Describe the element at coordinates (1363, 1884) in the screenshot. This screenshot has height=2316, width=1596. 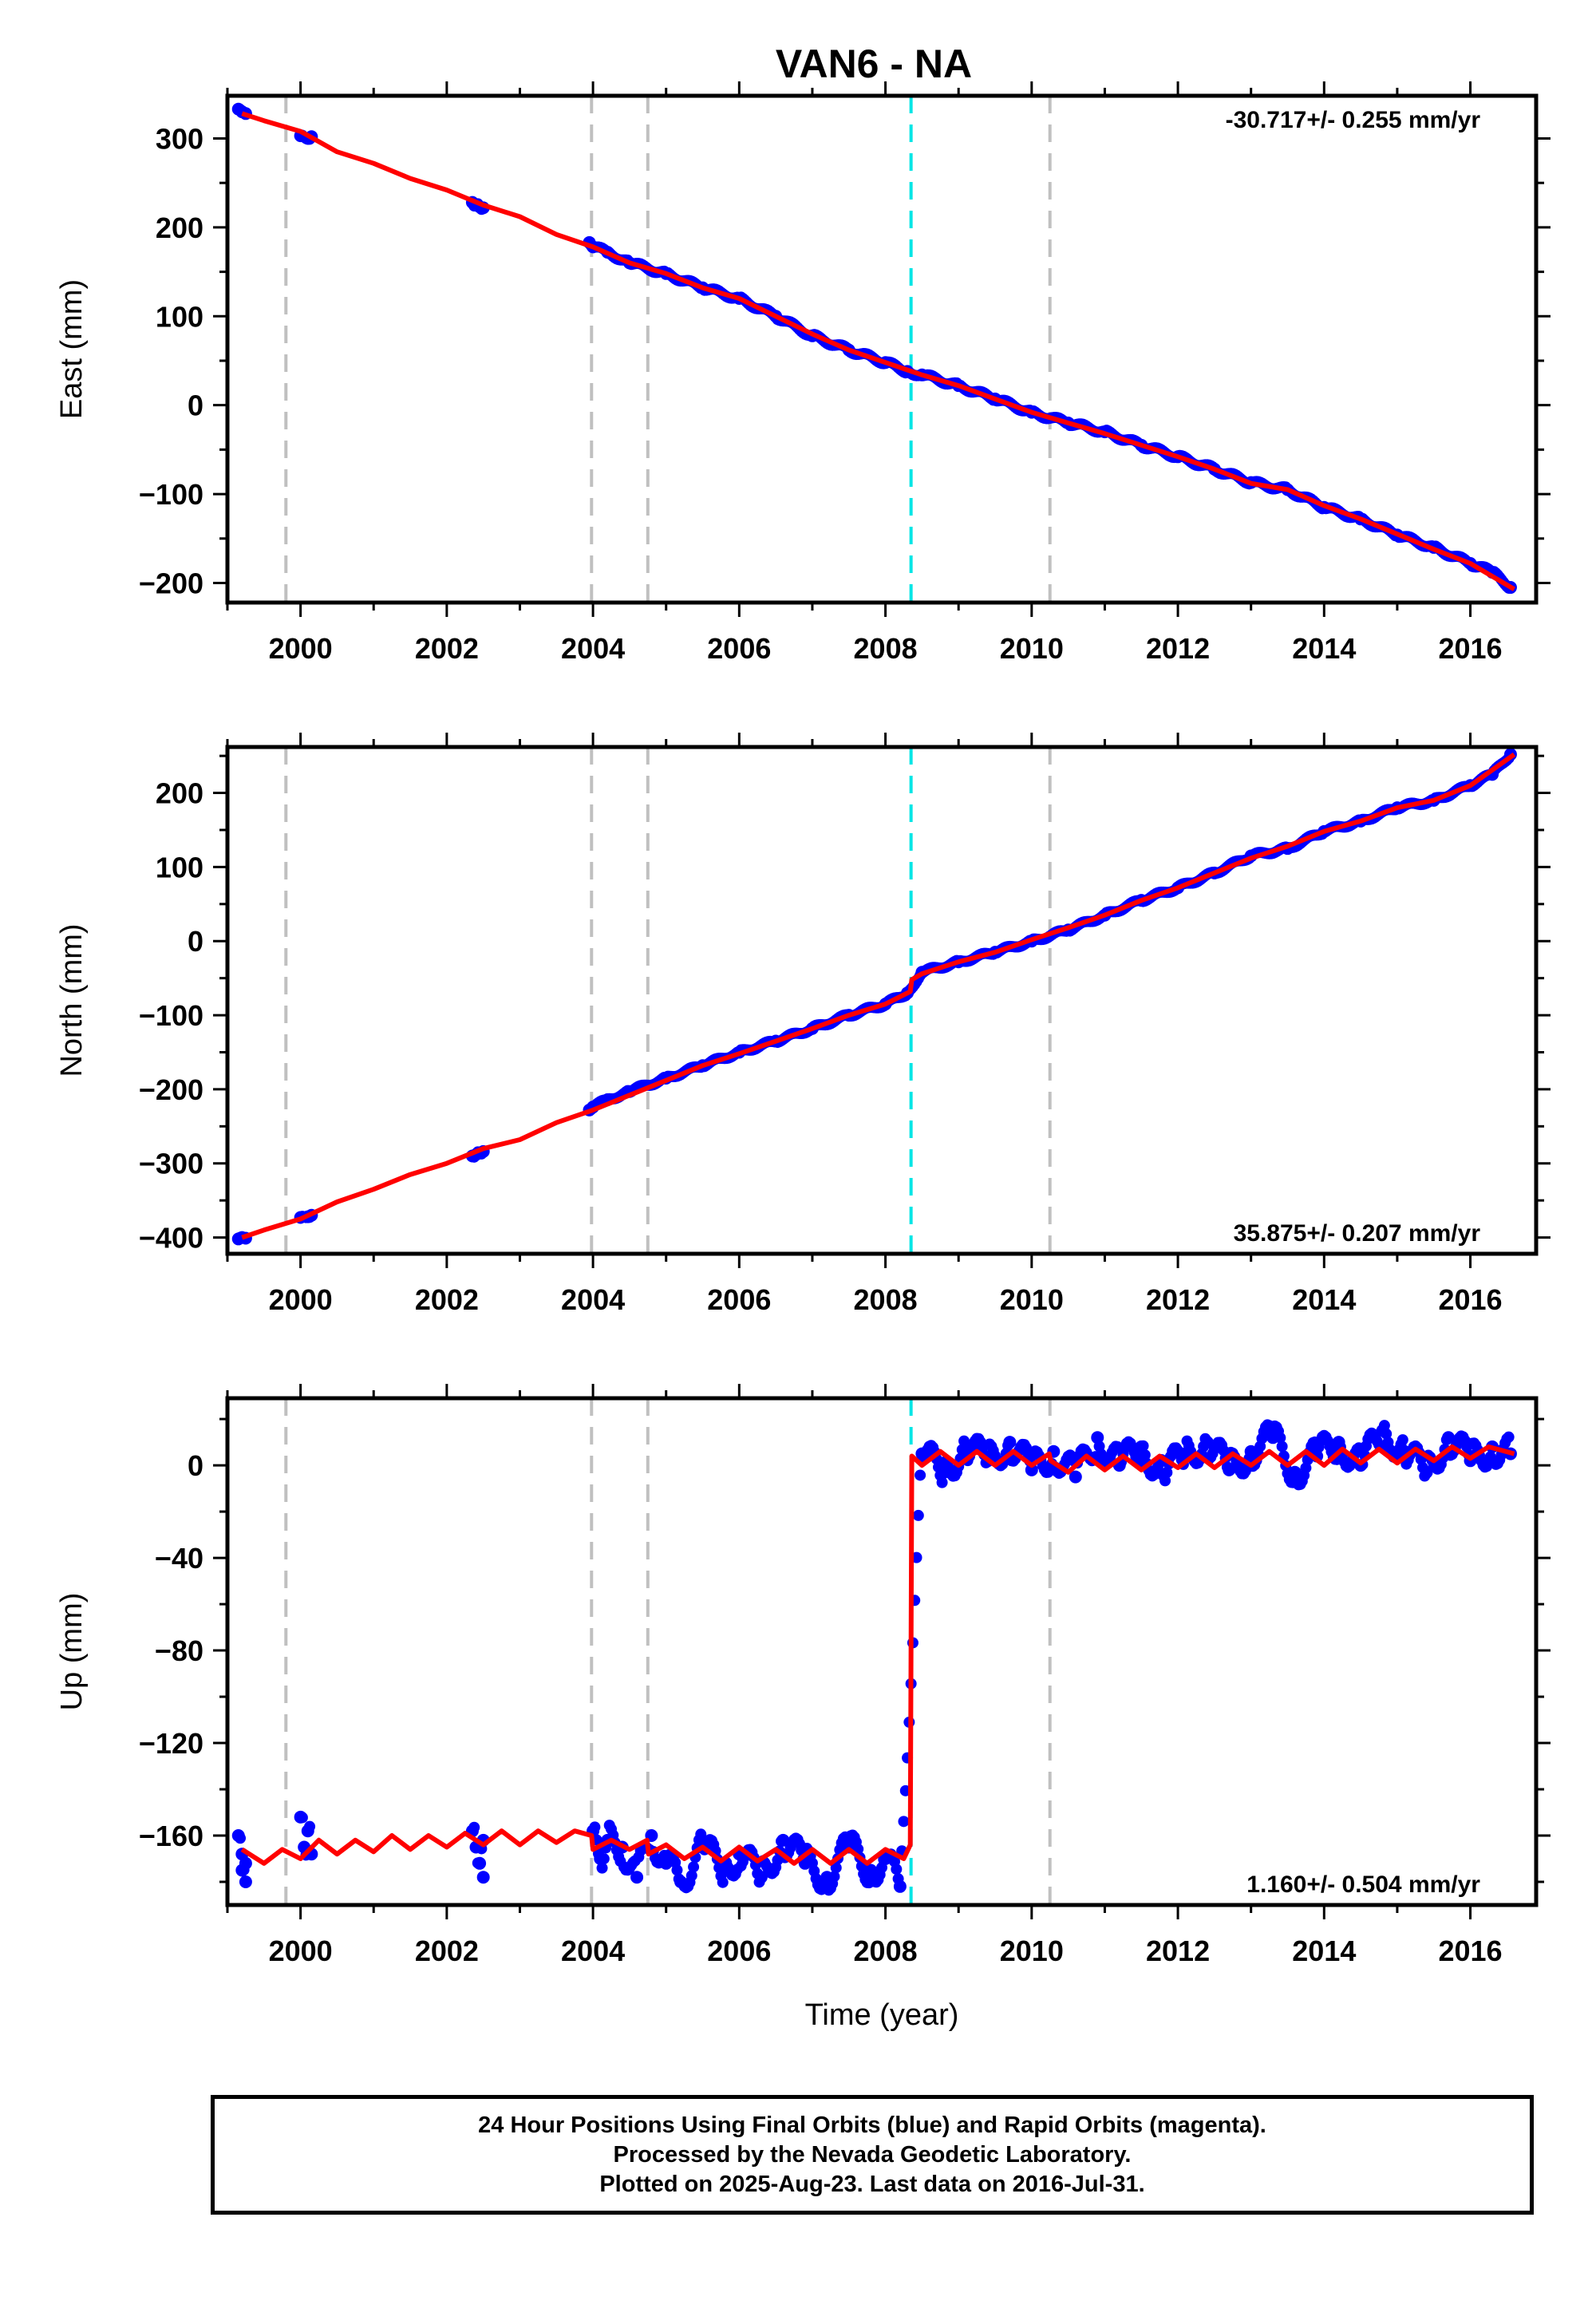
I see `velocity-rate-label: 1.160+/- 0.504 mm/yr` at that location.